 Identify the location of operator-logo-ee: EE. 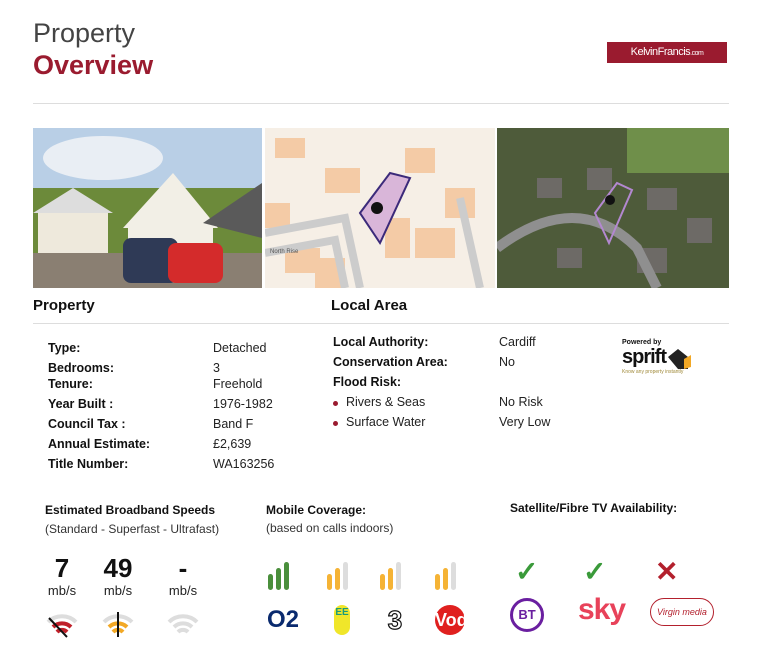
(342, 620).